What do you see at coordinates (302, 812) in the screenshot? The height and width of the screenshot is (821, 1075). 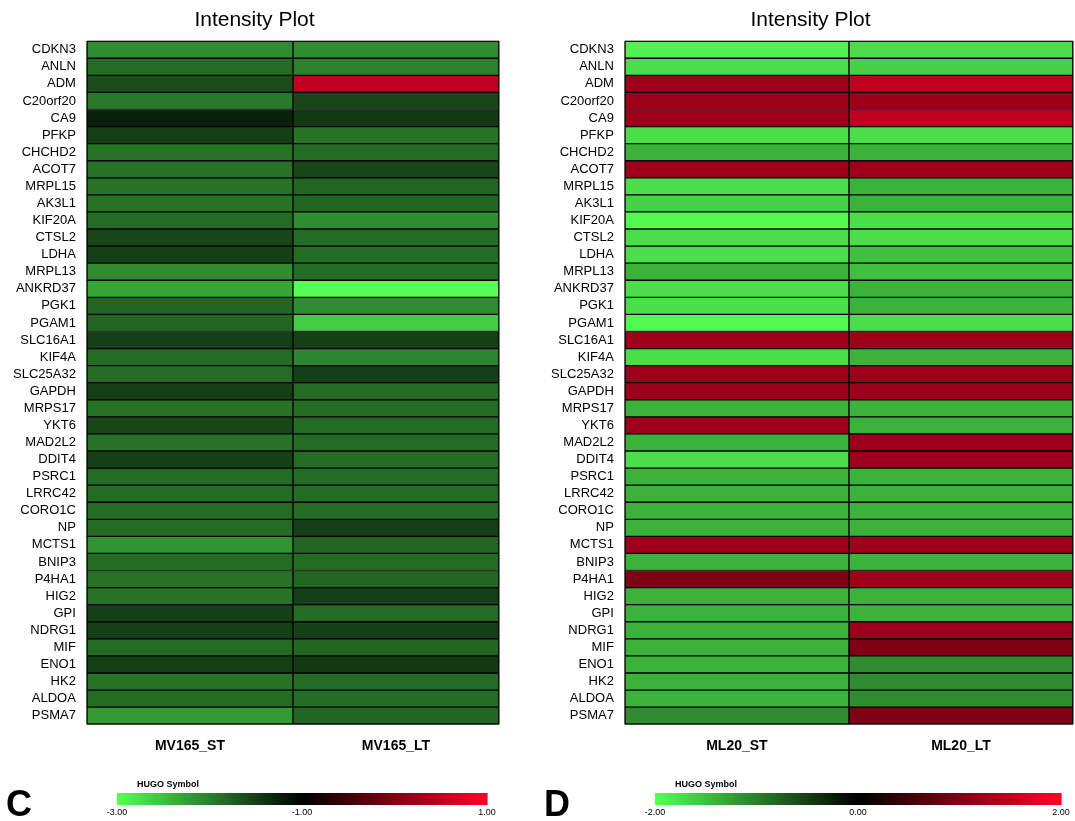 I see `color-bar-label: -1.00` at bounding box center [302, 812].